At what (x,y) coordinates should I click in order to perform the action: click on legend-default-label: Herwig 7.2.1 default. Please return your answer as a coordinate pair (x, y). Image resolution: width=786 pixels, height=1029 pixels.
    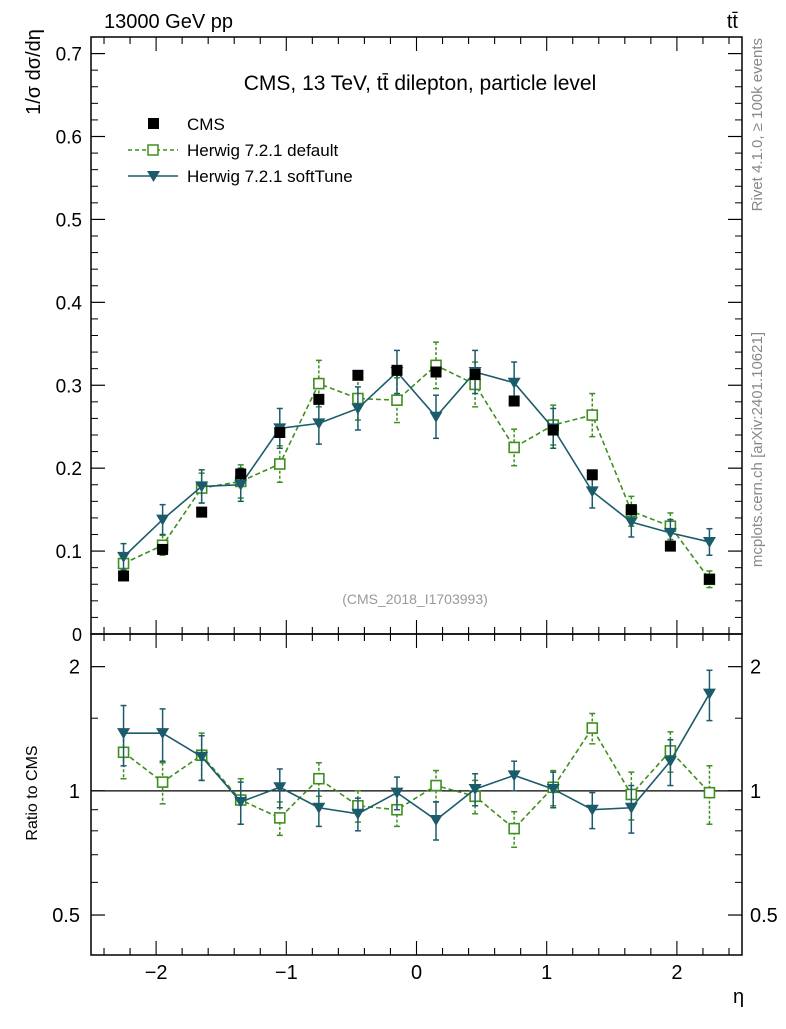
    Looking at the image, I should click on (262, 150).